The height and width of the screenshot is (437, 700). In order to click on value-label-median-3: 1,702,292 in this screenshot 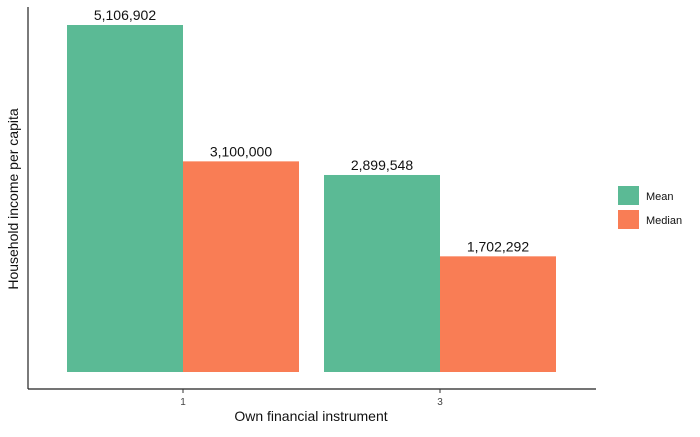, I will do `click(498, 246)`.